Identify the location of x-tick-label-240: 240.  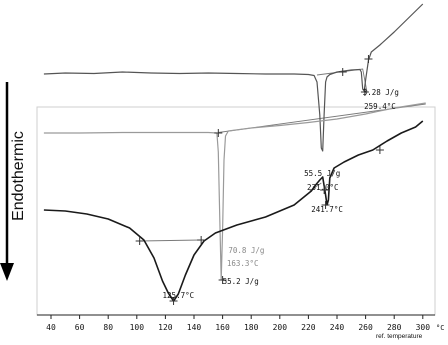
(337, 327).